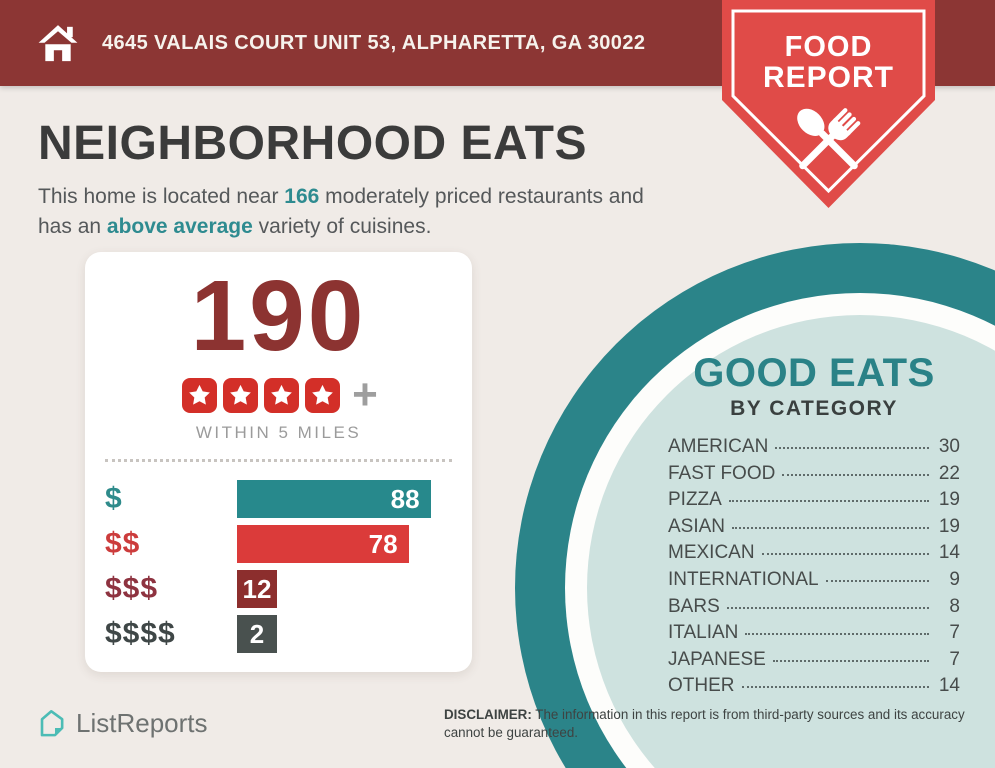 The image size is (995, 768). I want to click on category-row: MEXICAN 14, so click(814, 552).